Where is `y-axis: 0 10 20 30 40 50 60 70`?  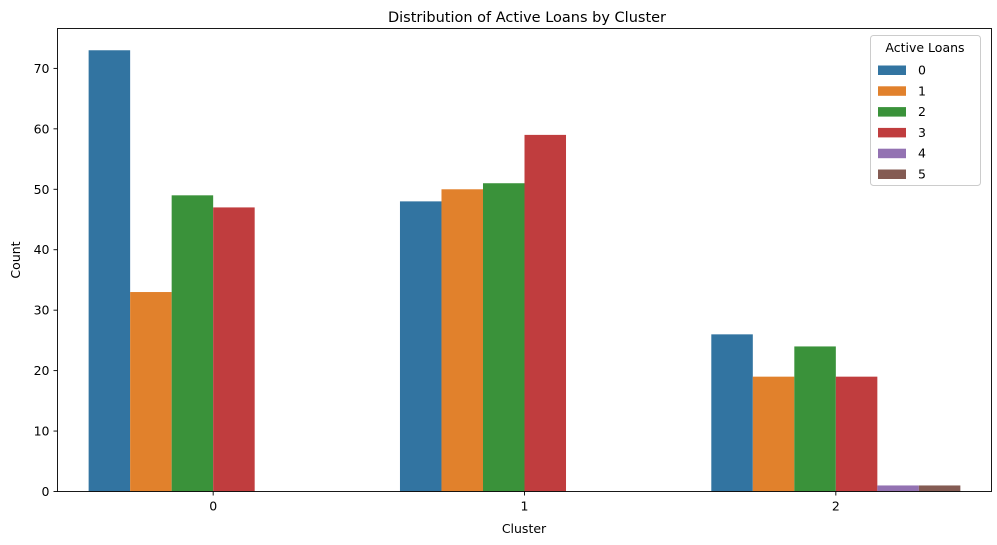
y-axis: 0 10 20 30 40 50 60 70 is located at coordinates (46, 280).